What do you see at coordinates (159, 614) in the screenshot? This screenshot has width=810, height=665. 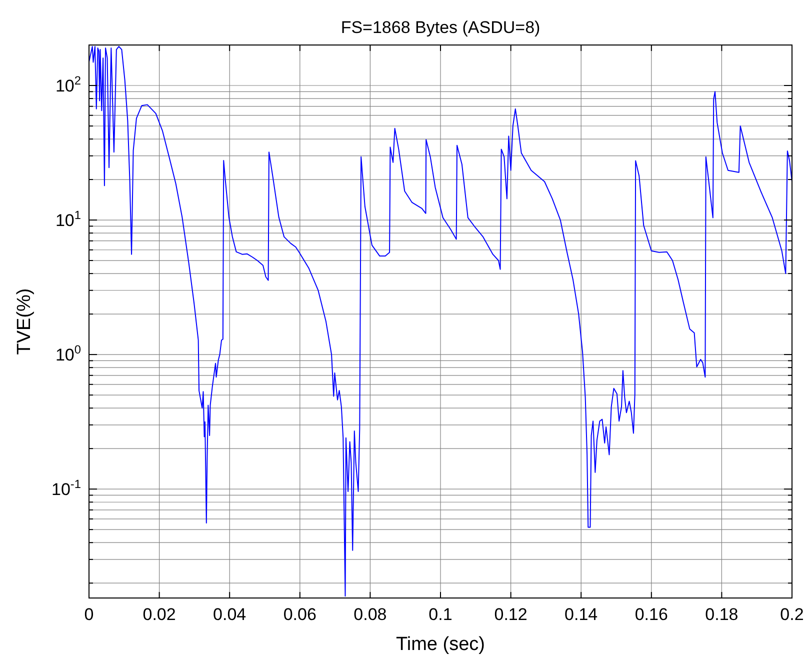 I see `x-tick-label: 0.02` at bounding box center [159, 614].